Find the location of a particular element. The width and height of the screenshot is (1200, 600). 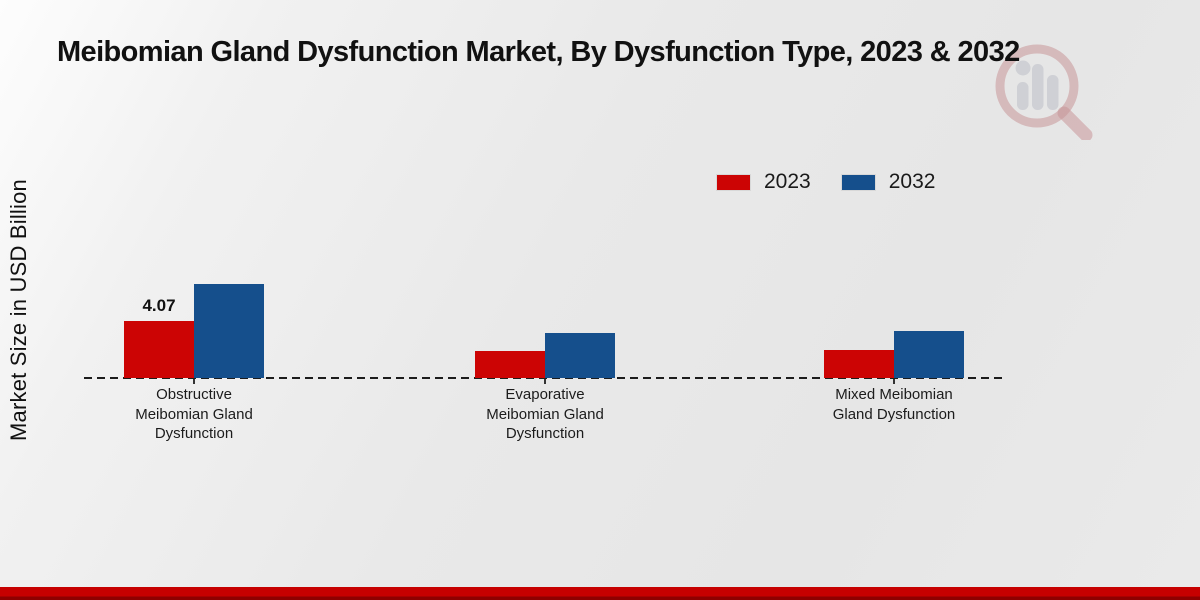

category-label-2: Mixed Meibomian Gland Dysfunction is located at coordinates (894, 404).